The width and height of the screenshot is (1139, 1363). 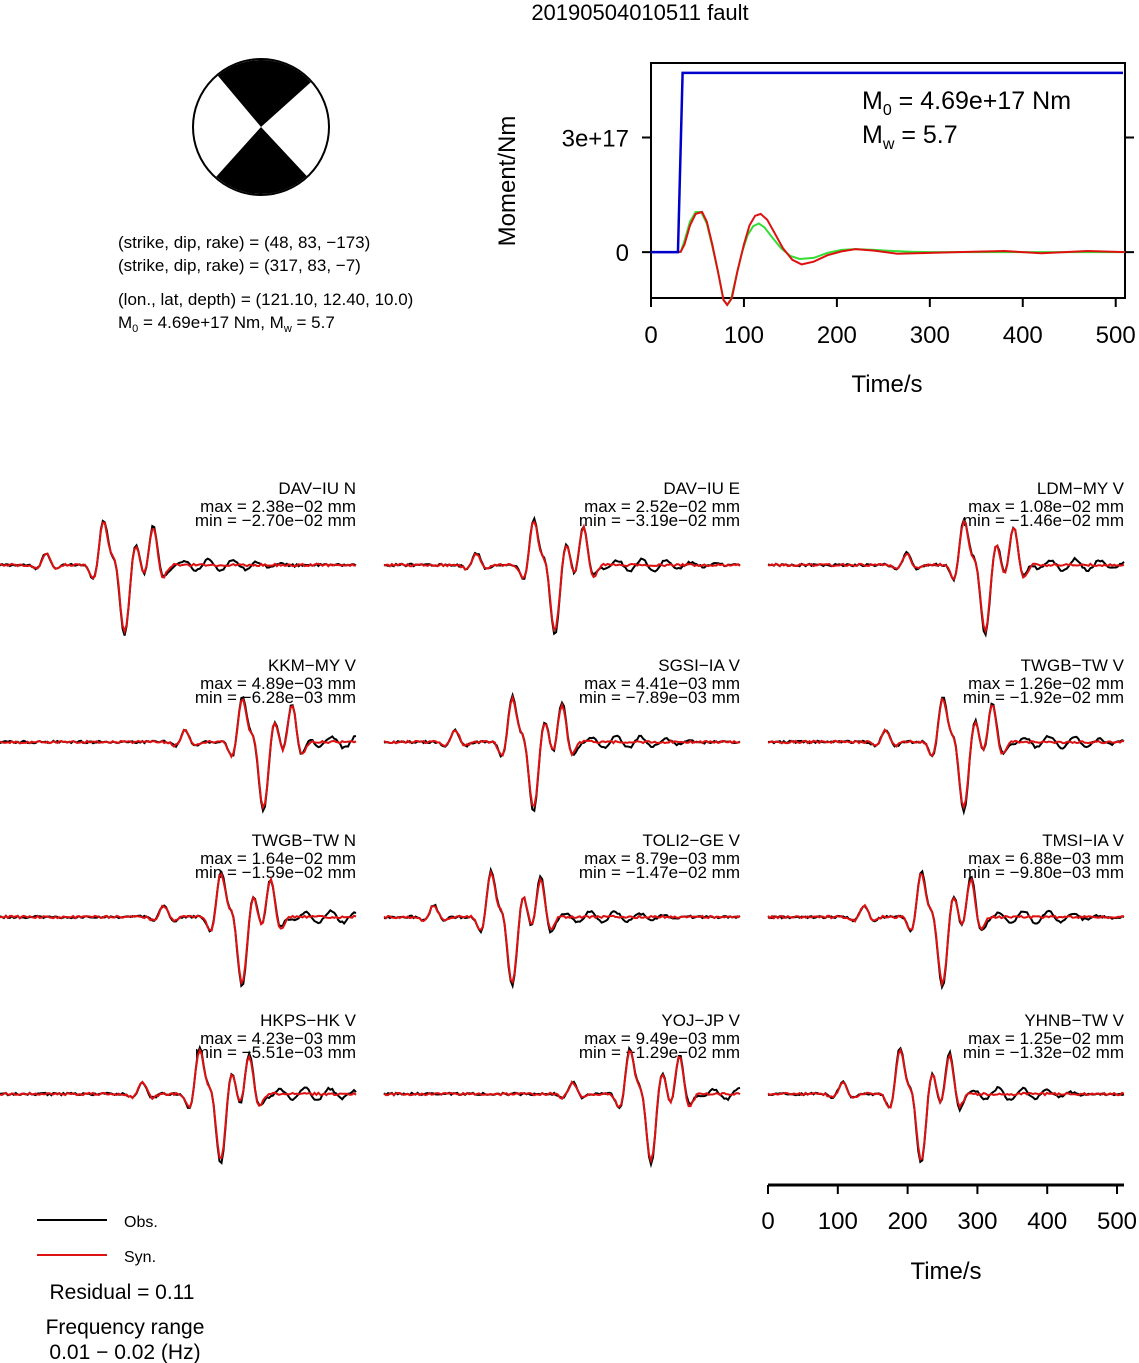 What do you see at coordinates (275, 872) in the screenshot?
I see `station-min: min = −1.59e−02 mm` at bounding box center [275, 872].